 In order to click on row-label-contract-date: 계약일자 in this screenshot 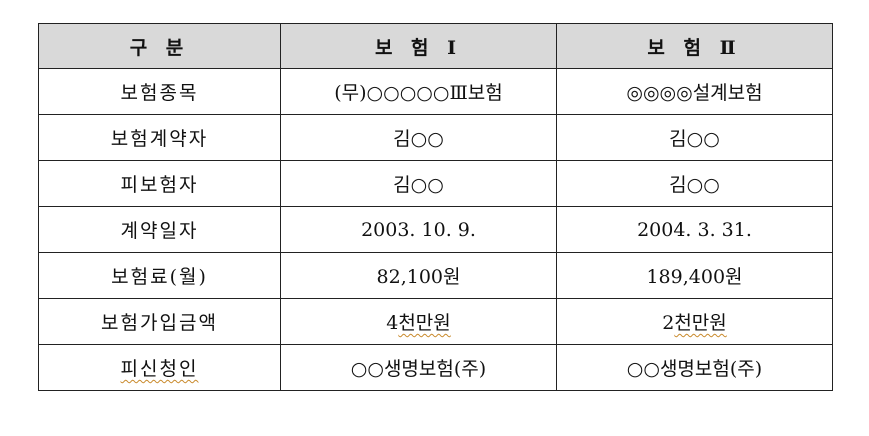, I will do `click(159, 229)`.